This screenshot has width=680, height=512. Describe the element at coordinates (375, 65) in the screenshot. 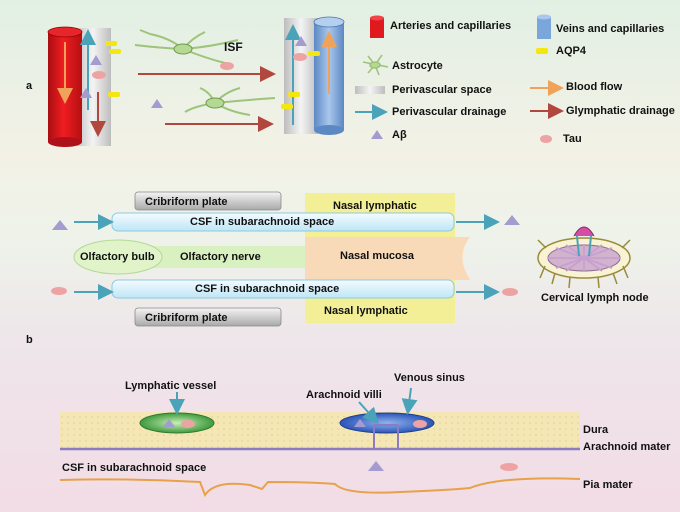

I see `astrocyte-icon` at that location.